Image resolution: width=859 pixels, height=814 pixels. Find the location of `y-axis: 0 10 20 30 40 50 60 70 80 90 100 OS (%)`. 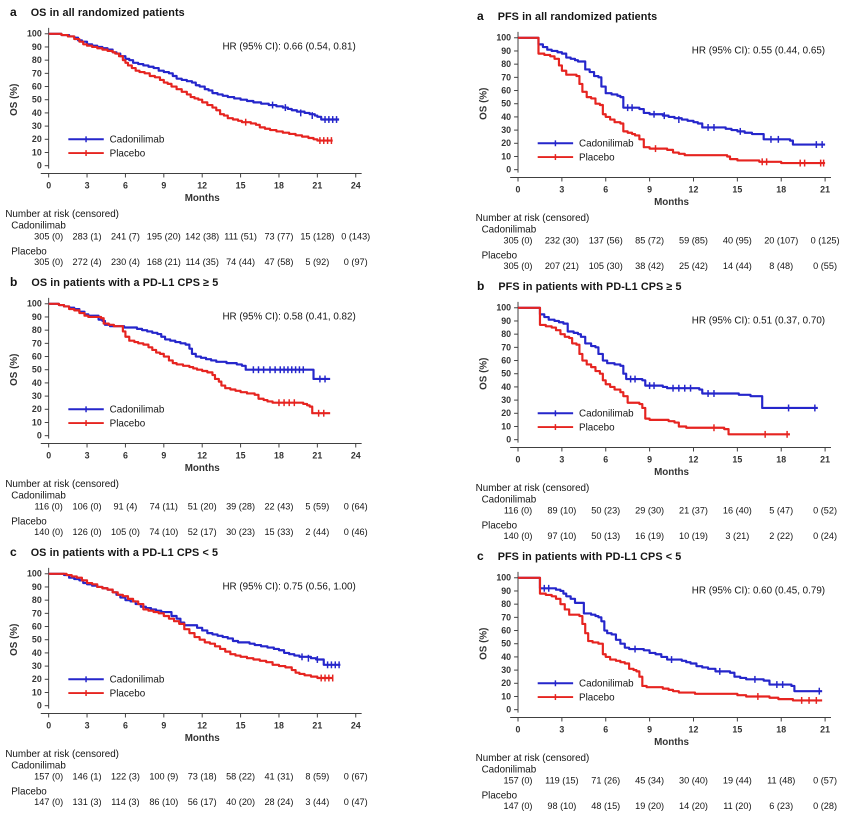

y-axis: 0 10 20 30 40 50 60 70 80 90 100 OS (%) is located at coordinates (29, 369).